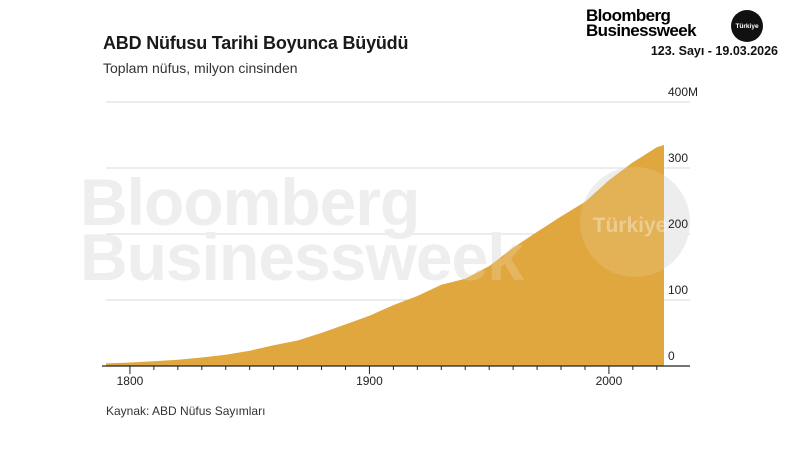 The height and width of the screenshot is (450, 800). Describe the element at coordinates (641, 30) in the screenshot. I see `brand-logo-line2: Businessweek` at that location.